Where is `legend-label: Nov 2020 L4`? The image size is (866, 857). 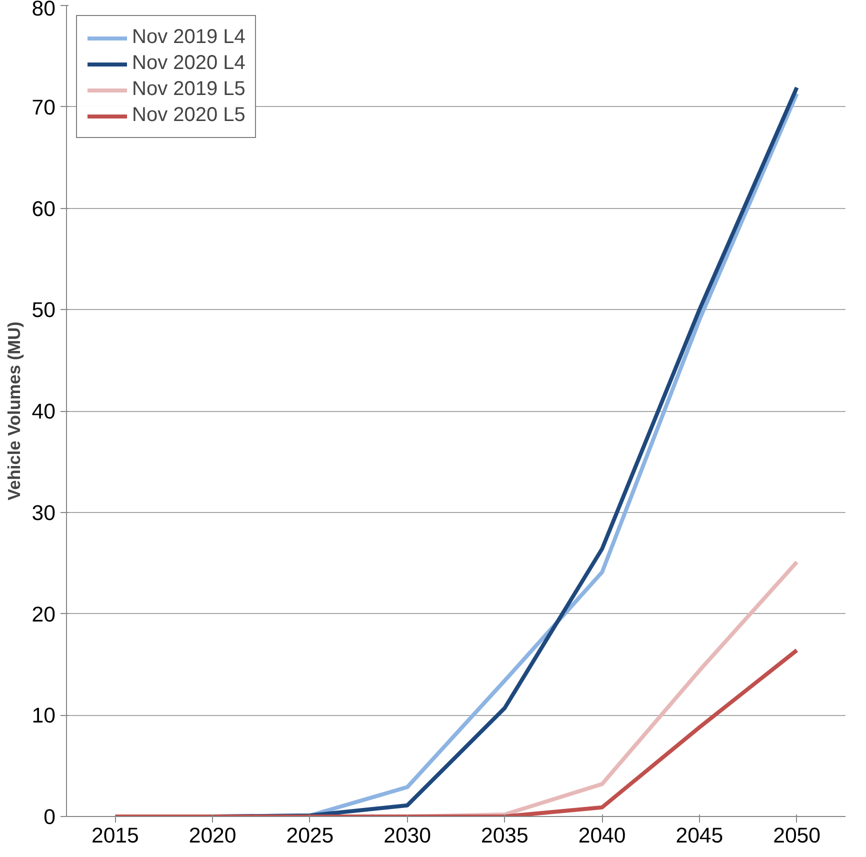 legend-label: Nov 2020 L4 is located at coordinates (189, 63).